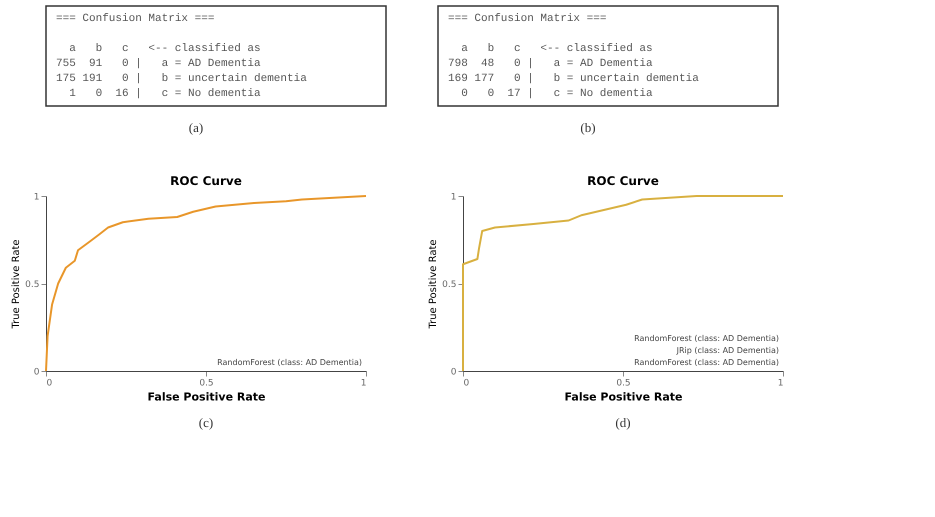  Describe the element at coordinates (550, 64) in the screenshot. I see `text: 798 48 0 | a = AD Dementia` at that location.